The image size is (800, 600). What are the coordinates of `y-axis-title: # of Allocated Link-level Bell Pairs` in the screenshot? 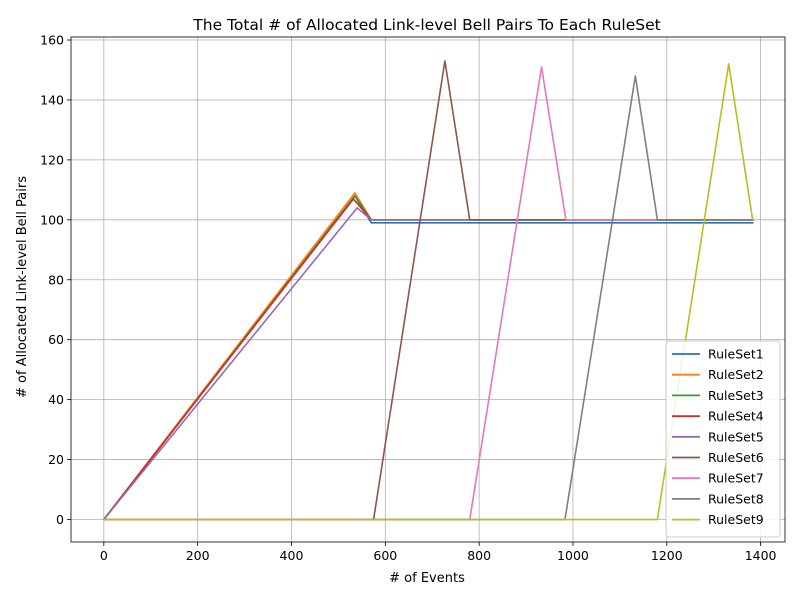 It's located at (22, 287).